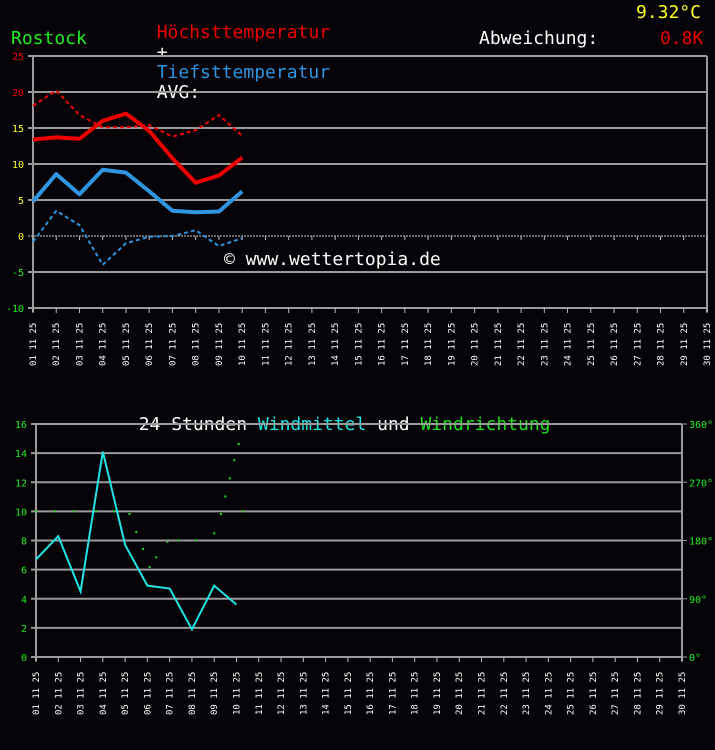 This screenshot has width=715, height=750. Describe the element at coordinates (24, 629) in the screenshot. I see `y-tick-label: 2` at that location.